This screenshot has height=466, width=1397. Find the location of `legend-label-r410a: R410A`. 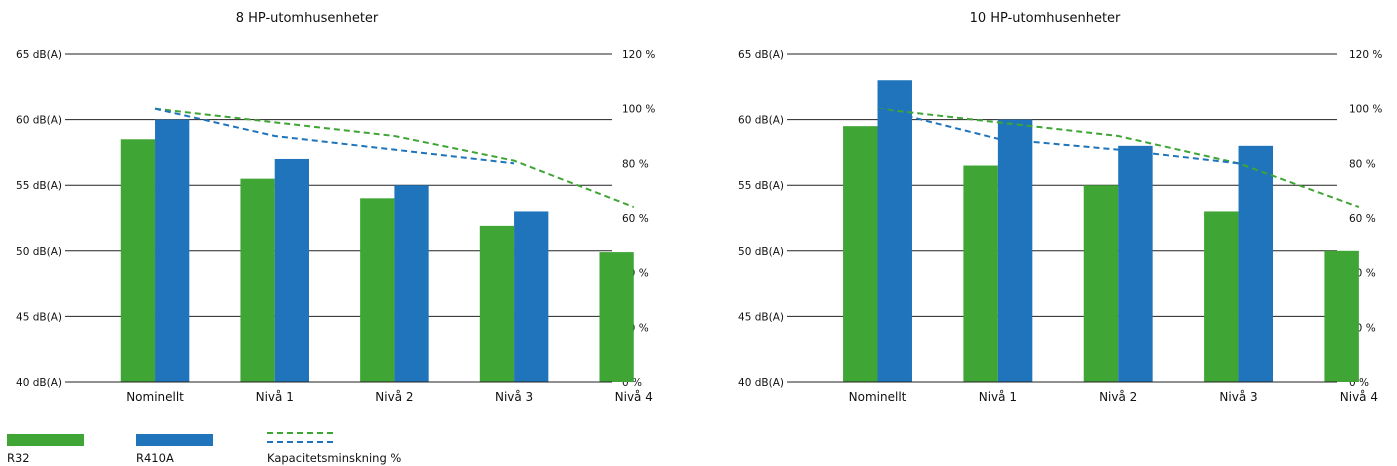

legend-label-r410a: R410A is located at coordinates (155, 458).